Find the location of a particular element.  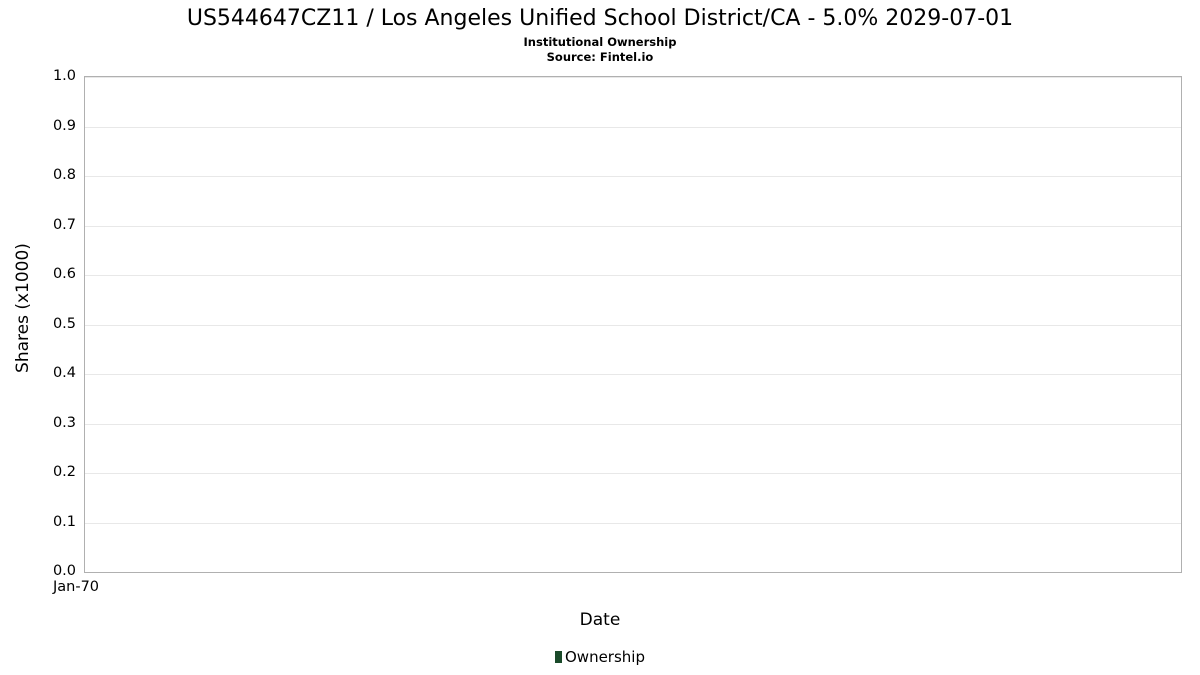

y-tick-label: 0.8 is located at coordinates (64, 175).